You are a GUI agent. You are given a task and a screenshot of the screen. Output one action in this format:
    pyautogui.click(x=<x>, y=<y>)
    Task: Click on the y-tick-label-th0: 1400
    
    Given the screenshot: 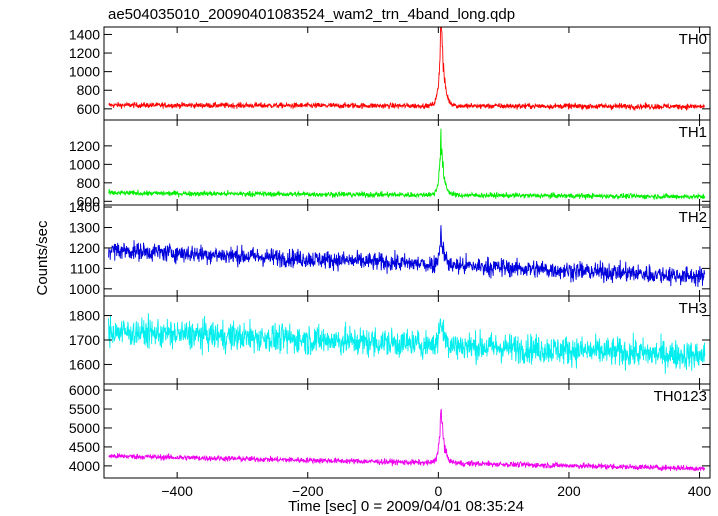 What is the action you would take?
    pyautogui.click(x=84, y=34)
    